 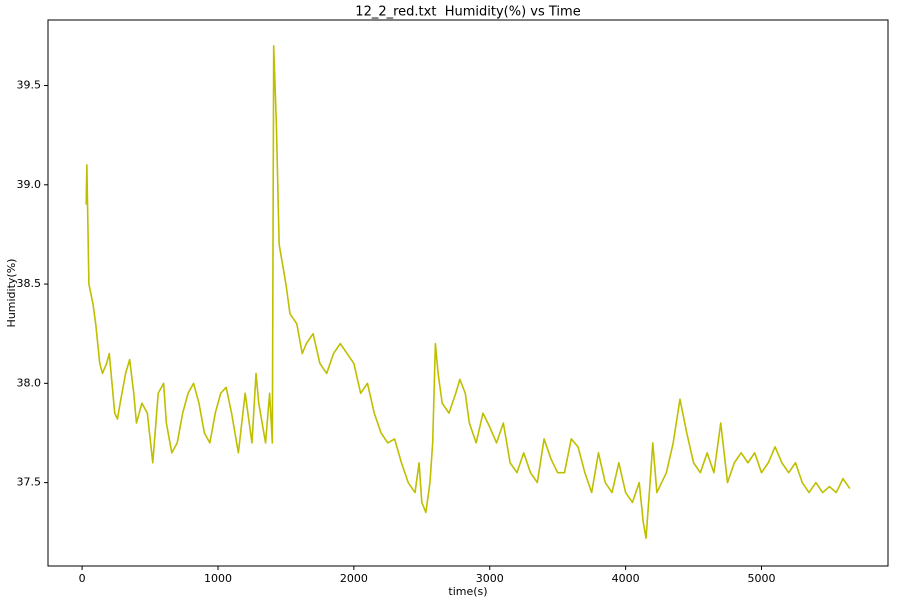 What do you see at coordinates (29, 184) in the screenshot?
I see `y-tick-label: 39.0` at bounding box center [29, 184].